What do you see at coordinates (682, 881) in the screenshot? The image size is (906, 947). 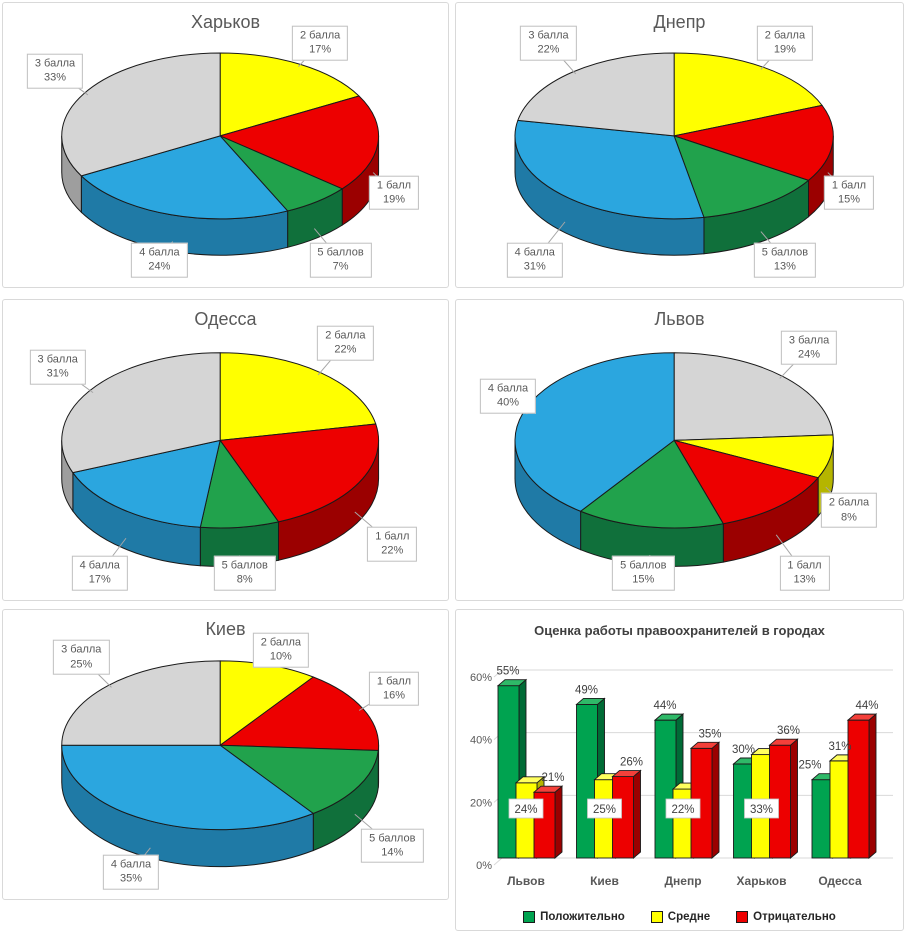 I see `x-axis-label: Днепр` at bounding box center [682, 881].